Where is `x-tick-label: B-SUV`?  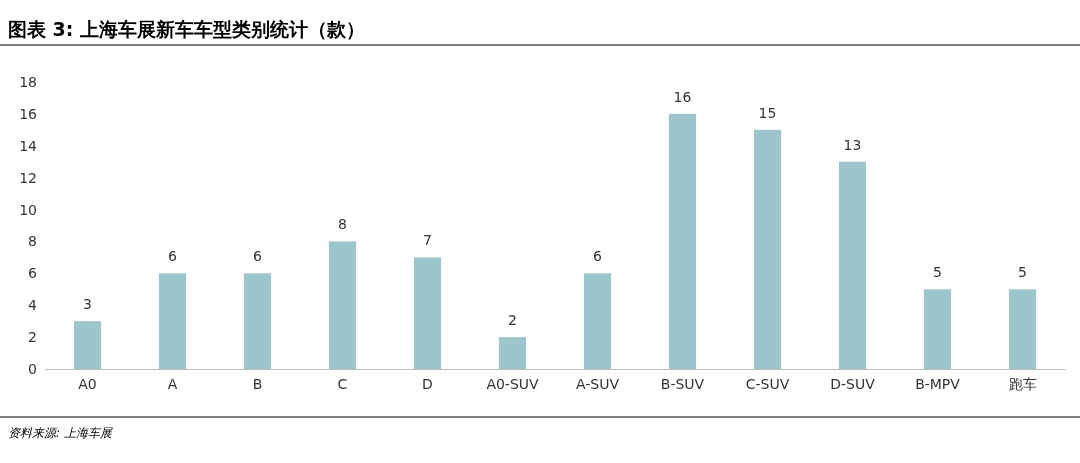
x-tick-label: B-SUV is located at coordinates (682, 383).